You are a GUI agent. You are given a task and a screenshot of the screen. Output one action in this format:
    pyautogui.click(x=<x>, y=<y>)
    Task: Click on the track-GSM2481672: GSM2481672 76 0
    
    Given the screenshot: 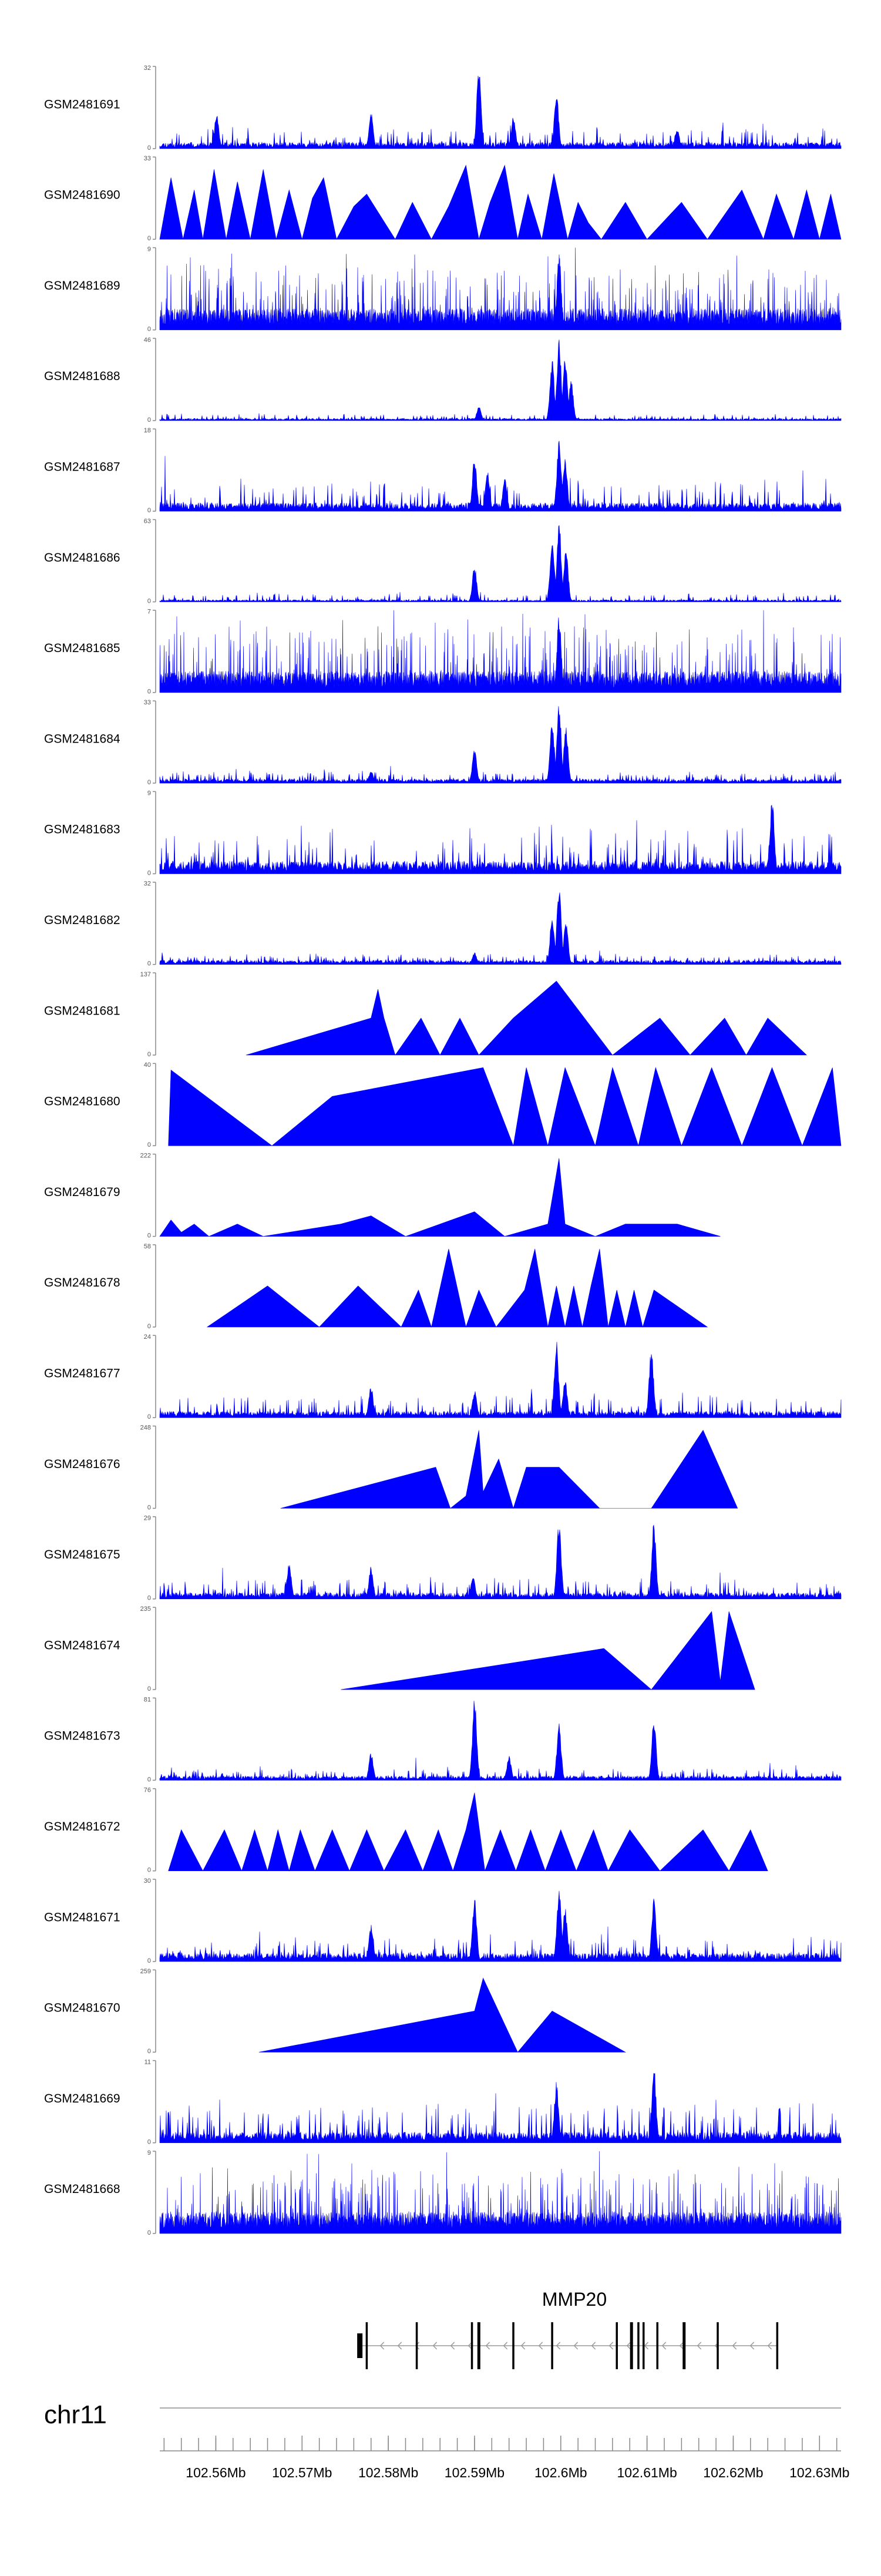 What is the action you would take?
    pyautogui.click(x=406, y=1831)
    